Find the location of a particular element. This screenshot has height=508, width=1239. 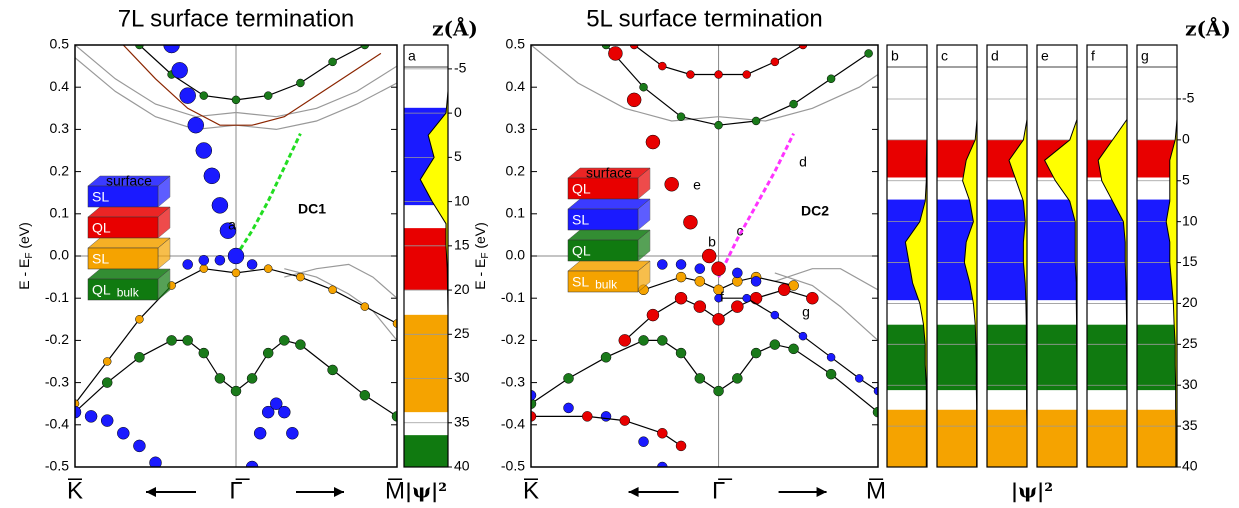

x-tick-label: Γ̅ is located at coordinates (722, 490).